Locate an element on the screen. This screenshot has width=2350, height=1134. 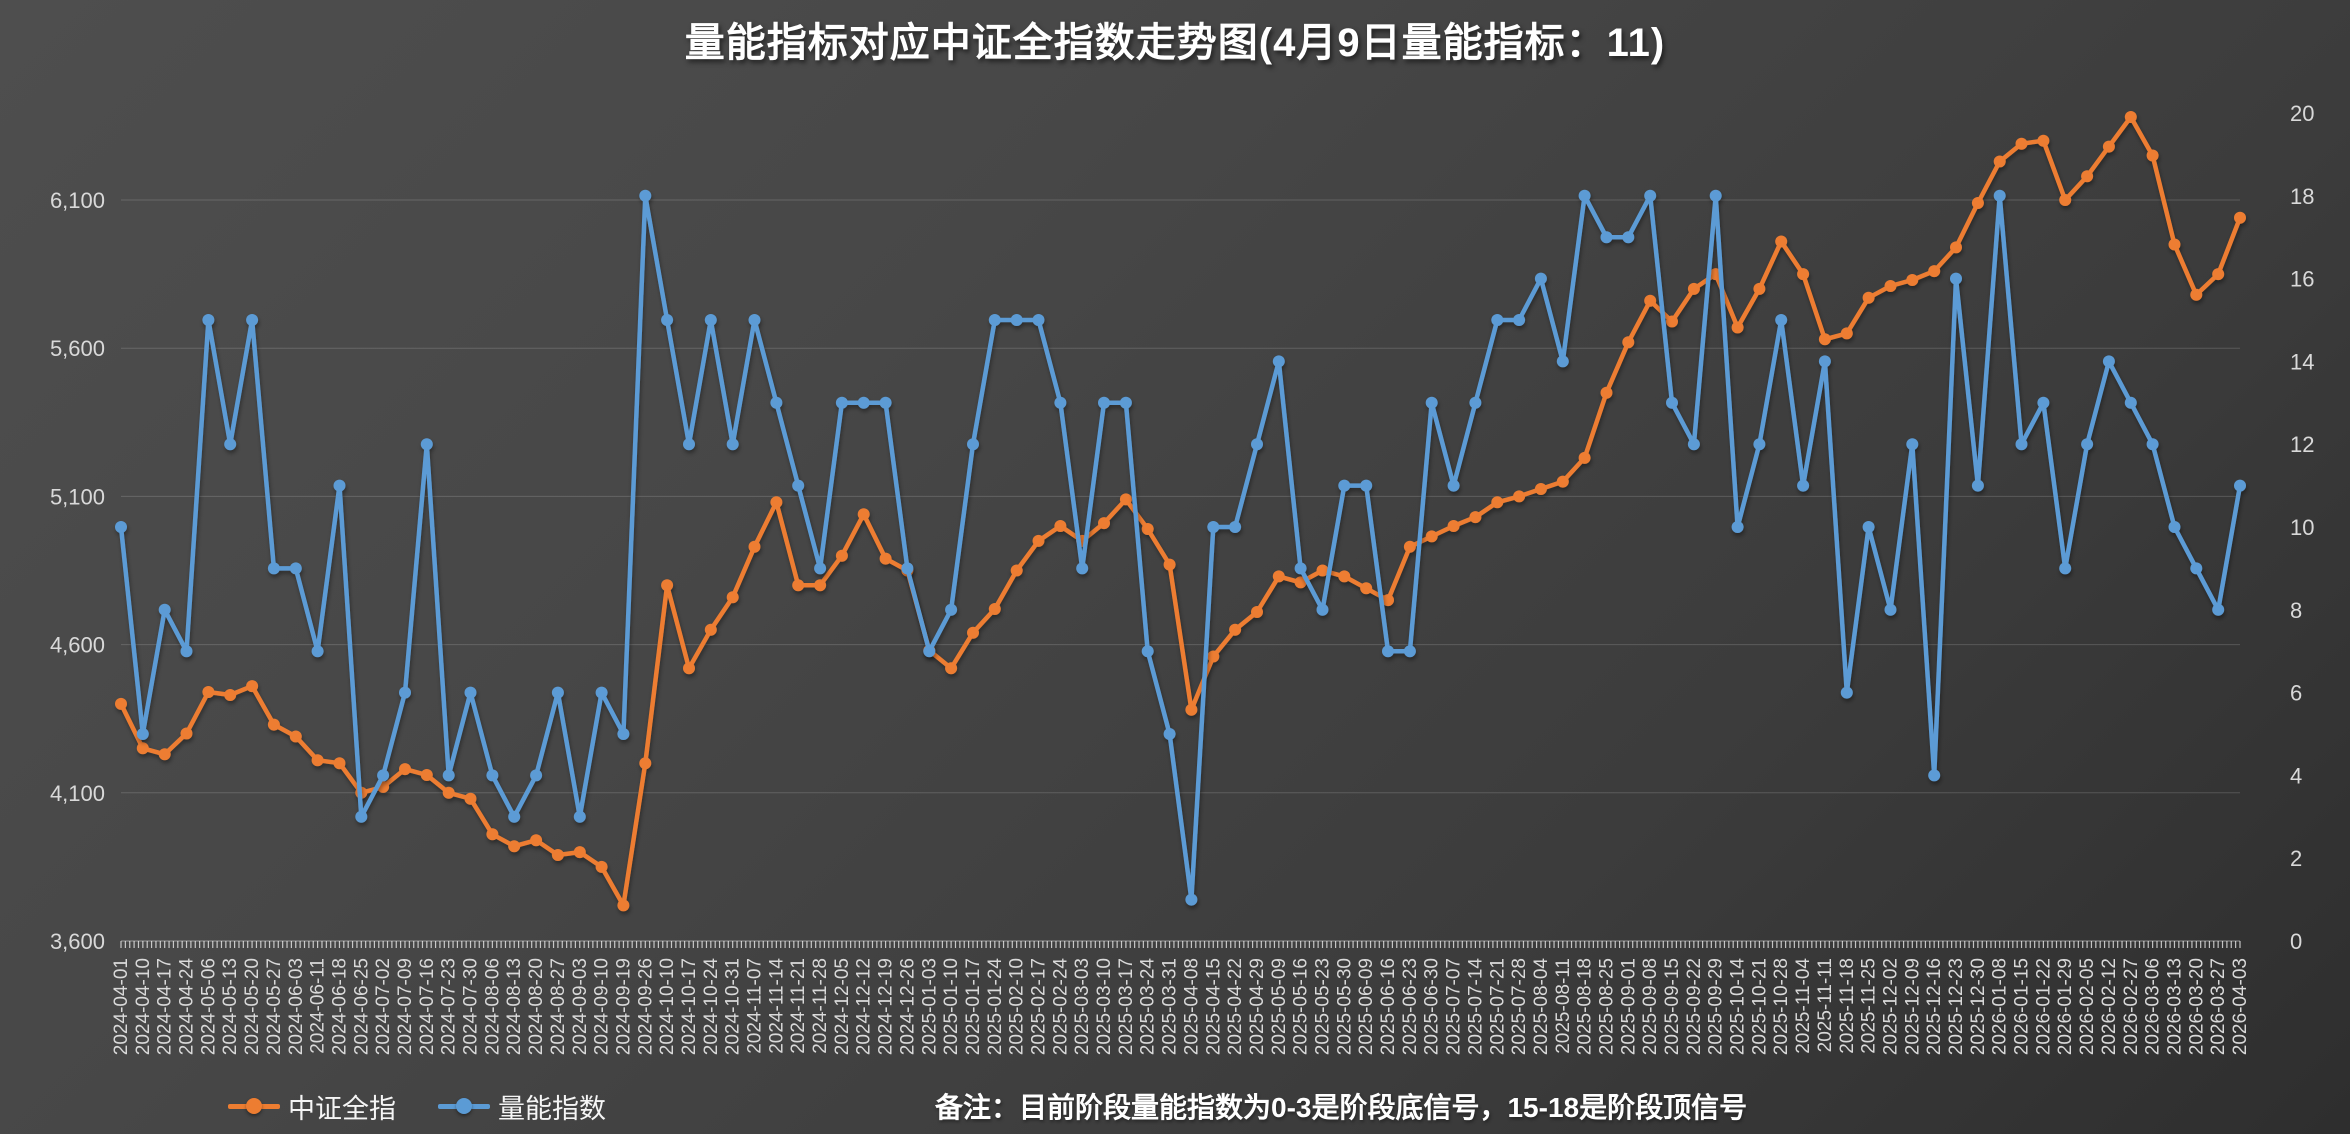
x-axis-date-label: 2025-04-08 is located at coordinates (1191, 1006).